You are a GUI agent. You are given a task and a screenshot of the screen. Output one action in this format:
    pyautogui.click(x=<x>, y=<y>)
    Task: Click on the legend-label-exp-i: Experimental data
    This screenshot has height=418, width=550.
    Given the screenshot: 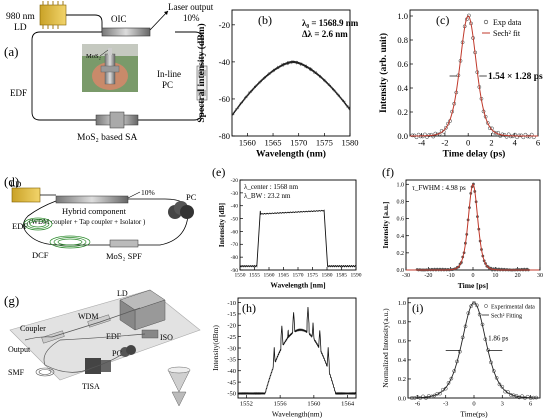 What is the action you would take?
    pyautogui.click(x=513, y=308)
    